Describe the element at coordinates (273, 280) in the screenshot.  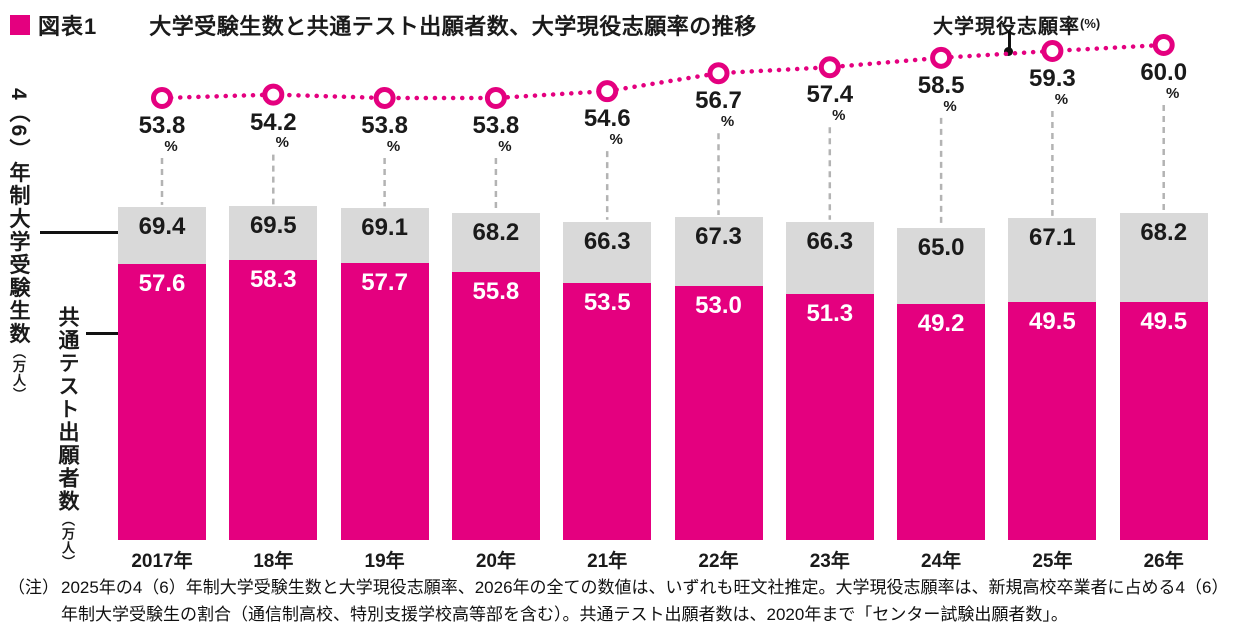
I see `bar-common-value: 58.3` at that location.